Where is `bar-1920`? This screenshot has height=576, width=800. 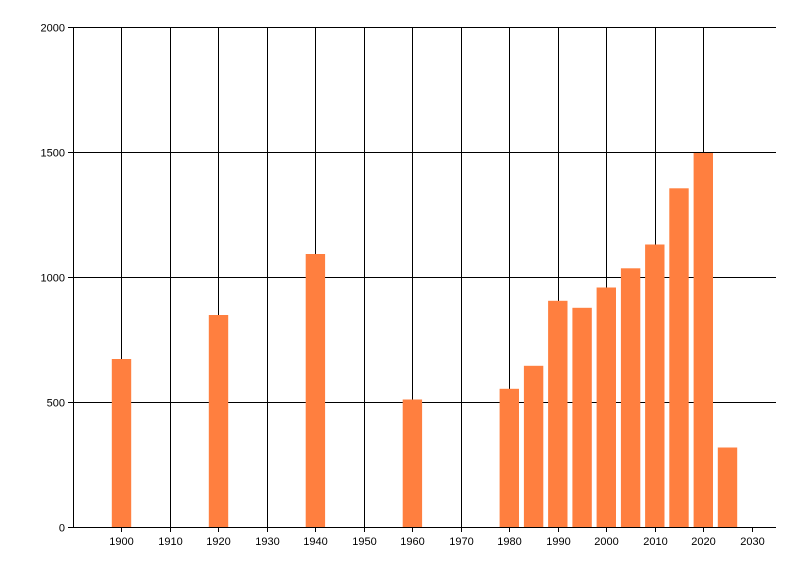 bar-1920 is located at coordinates (218, 421).